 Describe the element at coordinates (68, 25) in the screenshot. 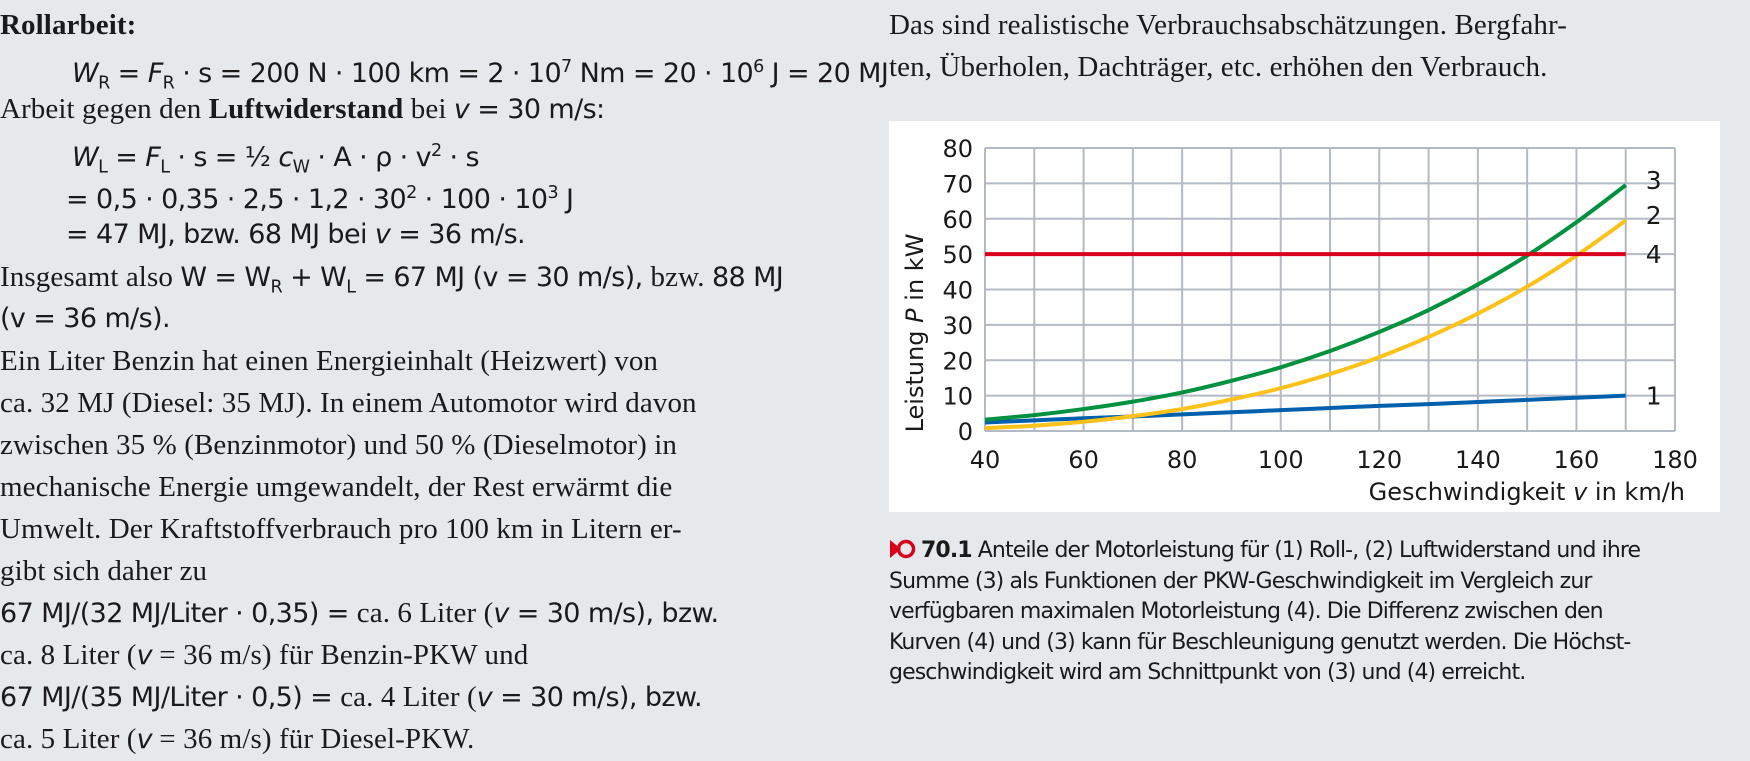

I see `section-heading-rollarbeit: Rollarbeit:` at that location.